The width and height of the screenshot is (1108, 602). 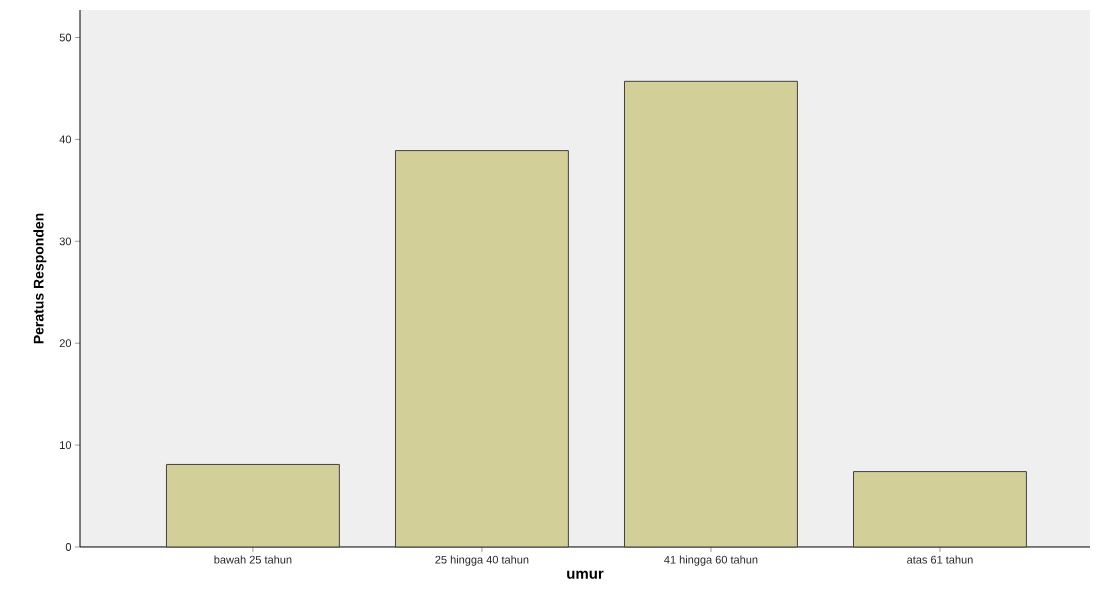 I want to click on y-tick-label: 20, so click(x=65, y=343).